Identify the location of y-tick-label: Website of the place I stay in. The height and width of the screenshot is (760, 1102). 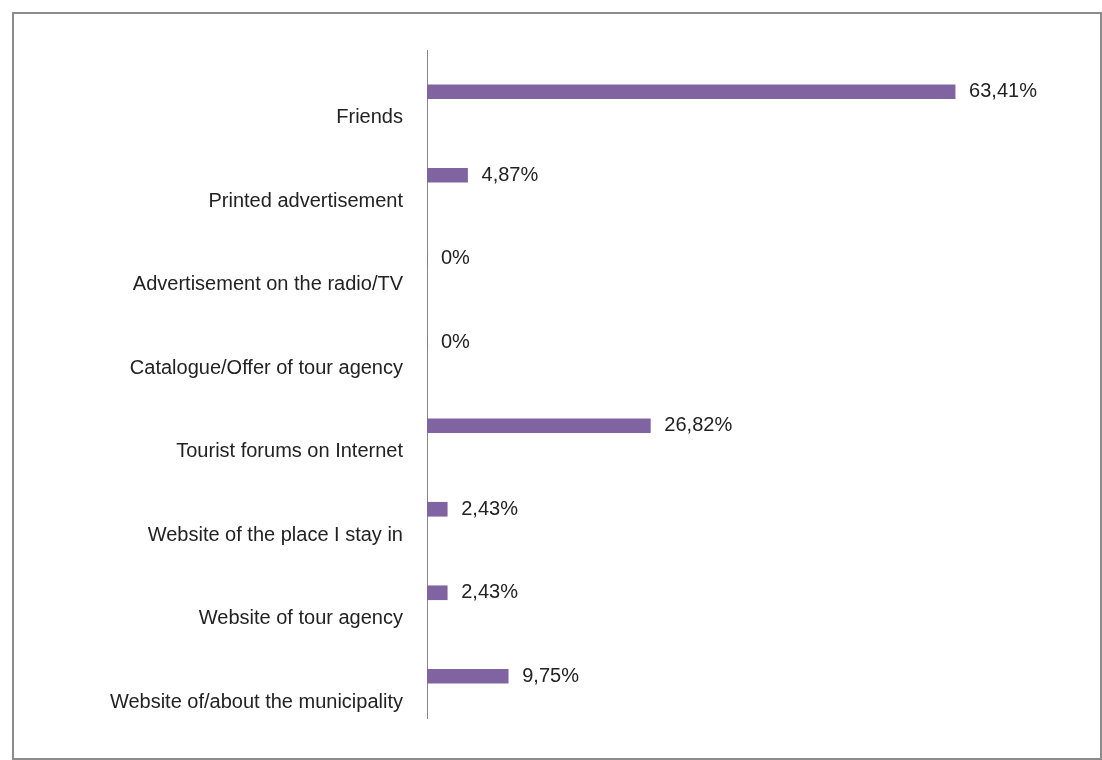
(275, 533).